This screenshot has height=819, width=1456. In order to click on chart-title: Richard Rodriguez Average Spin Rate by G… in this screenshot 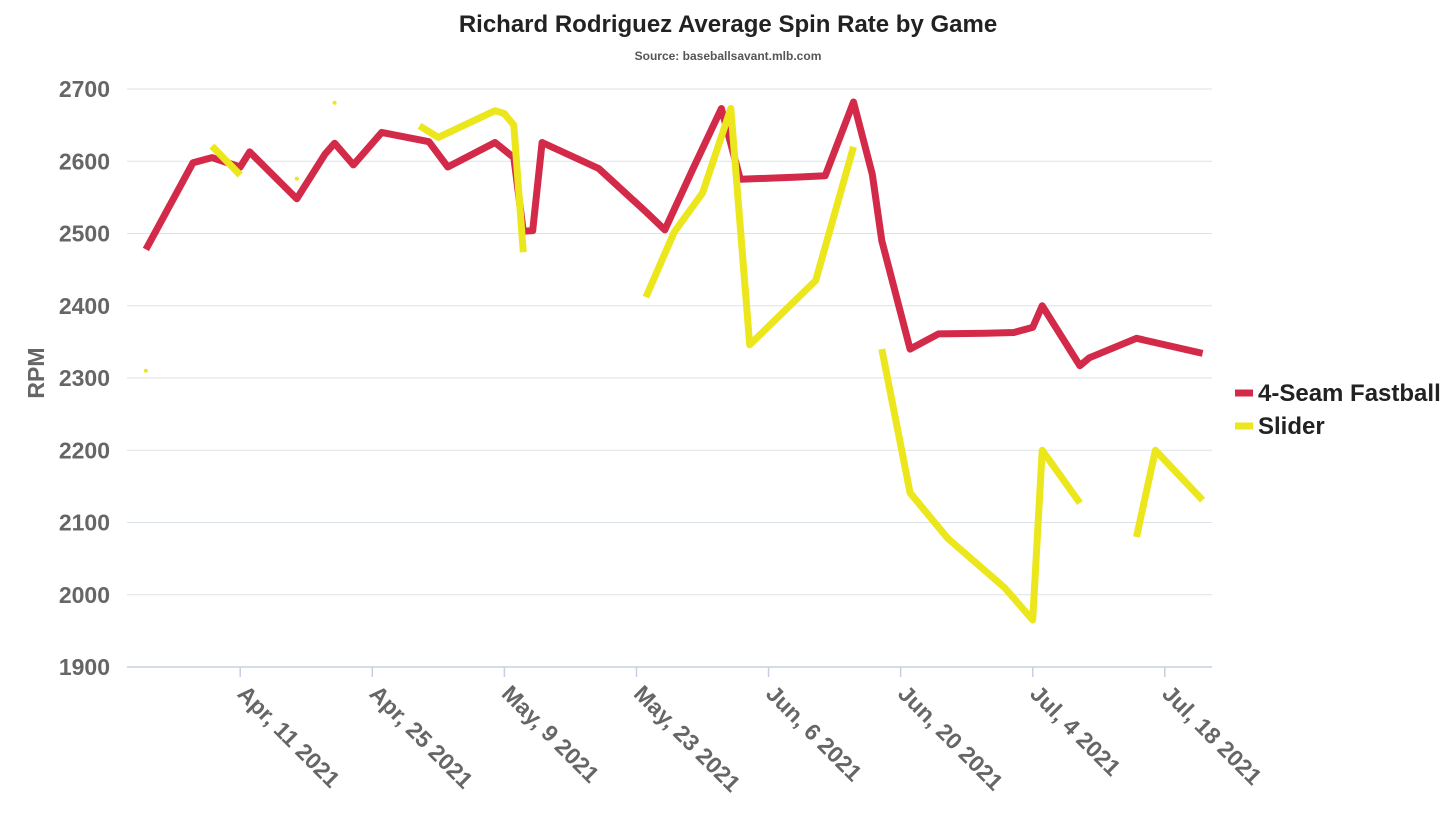, I will do `click(728, 24)`.